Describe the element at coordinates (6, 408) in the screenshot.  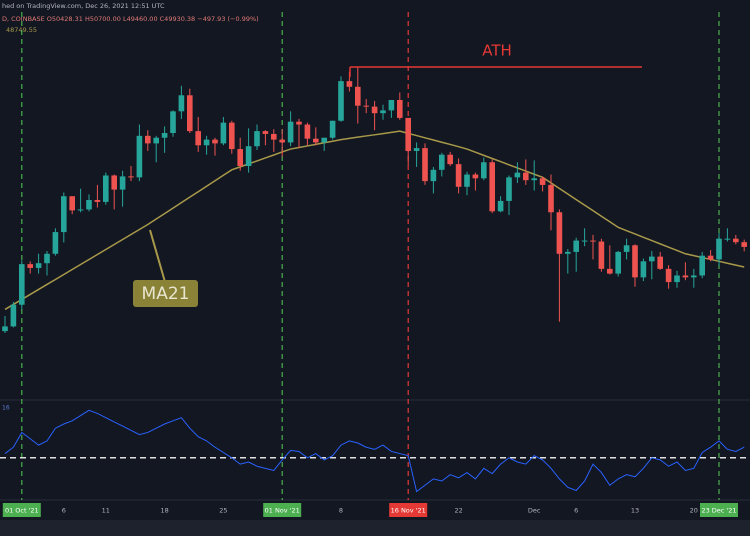
I see `osc-label: 16` at that location.